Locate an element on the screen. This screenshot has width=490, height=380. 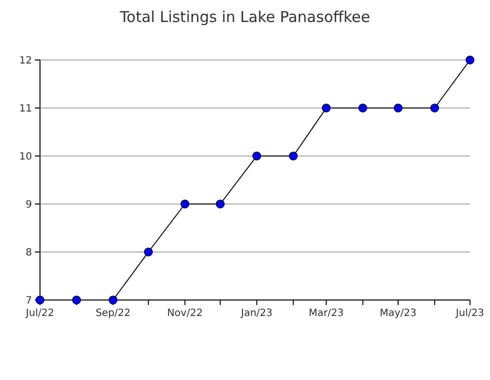
chart-title: Total Listings in Lake Panasoffkee is located at coordinates (244, 17).